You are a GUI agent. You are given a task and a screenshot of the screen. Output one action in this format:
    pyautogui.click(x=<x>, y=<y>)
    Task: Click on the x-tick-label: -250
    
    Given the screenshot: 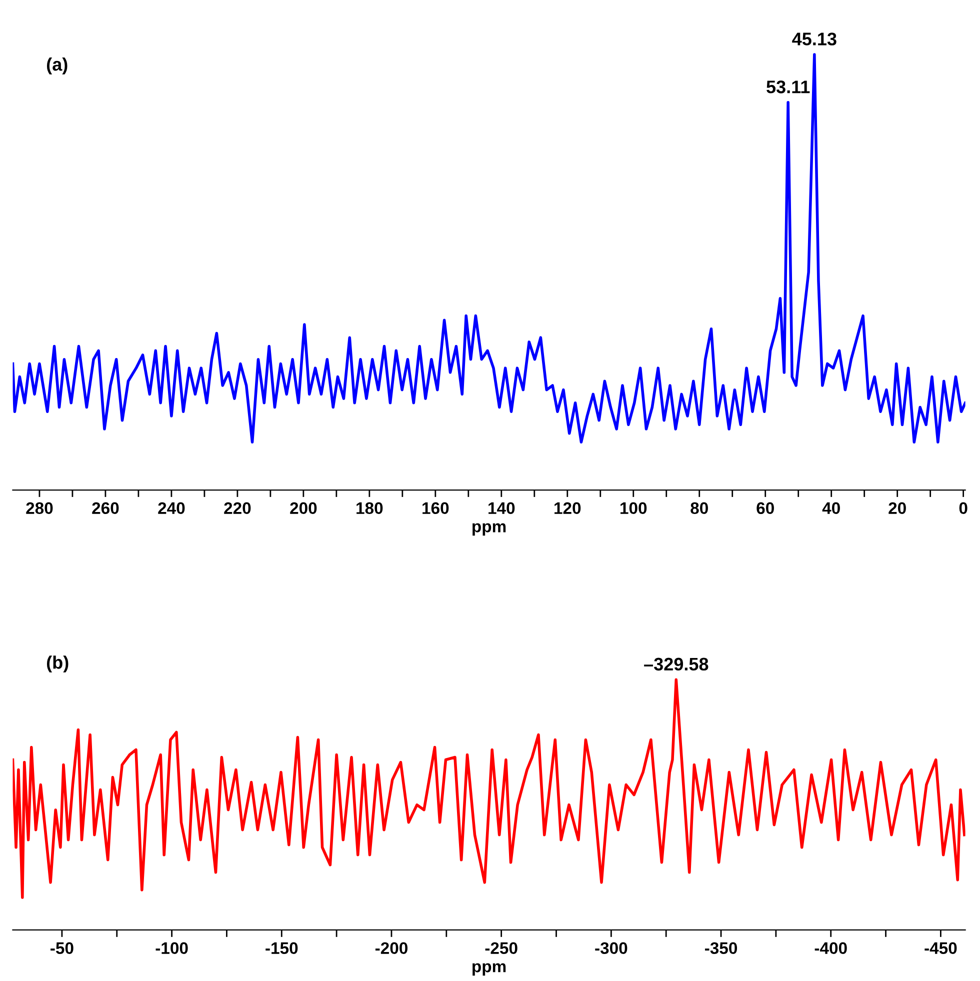 What is the action you would take?
    pyautogui.click(x=501, y=948)
    